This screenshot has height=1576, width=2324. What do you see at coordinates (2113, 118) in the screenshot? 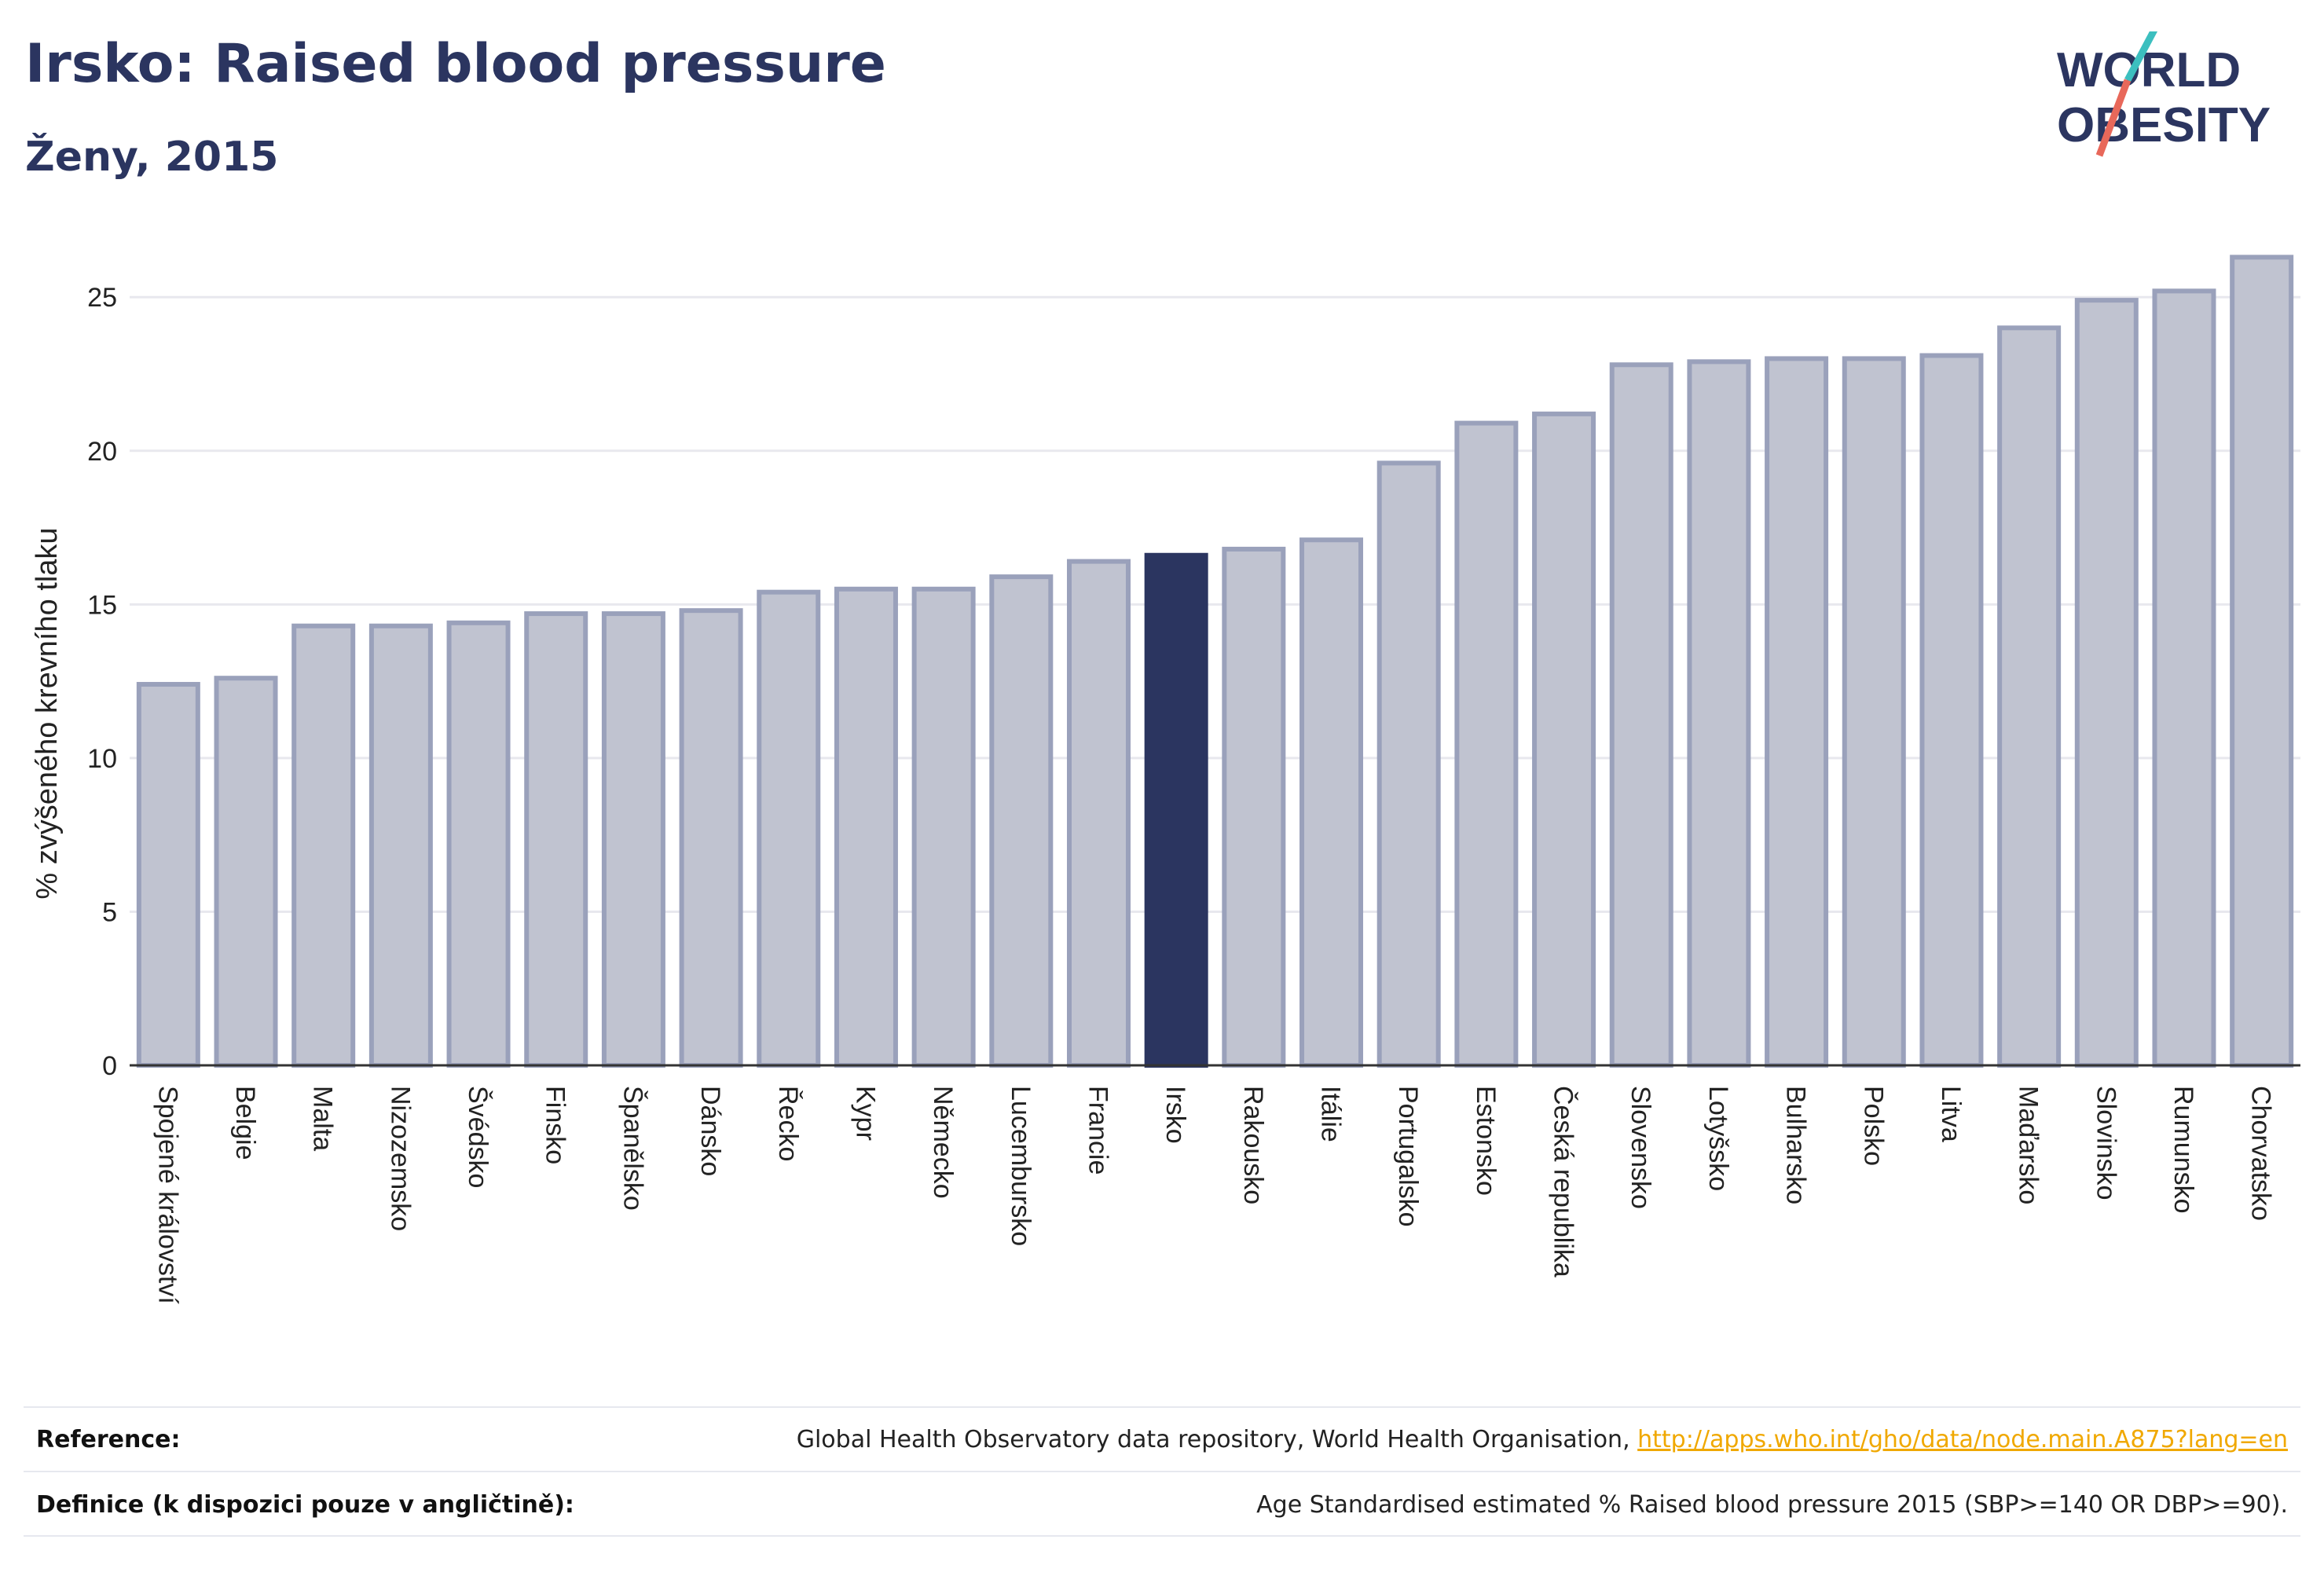
I see `logo-slash-coral` at bounding box center [2113, 118].